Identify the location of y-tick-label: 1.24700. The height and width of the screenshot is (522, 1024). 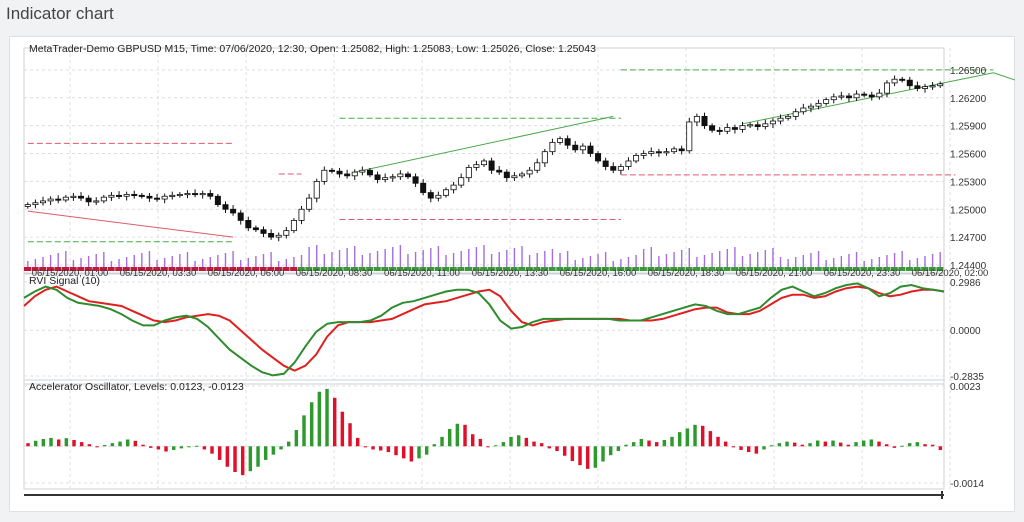
(968, 238).